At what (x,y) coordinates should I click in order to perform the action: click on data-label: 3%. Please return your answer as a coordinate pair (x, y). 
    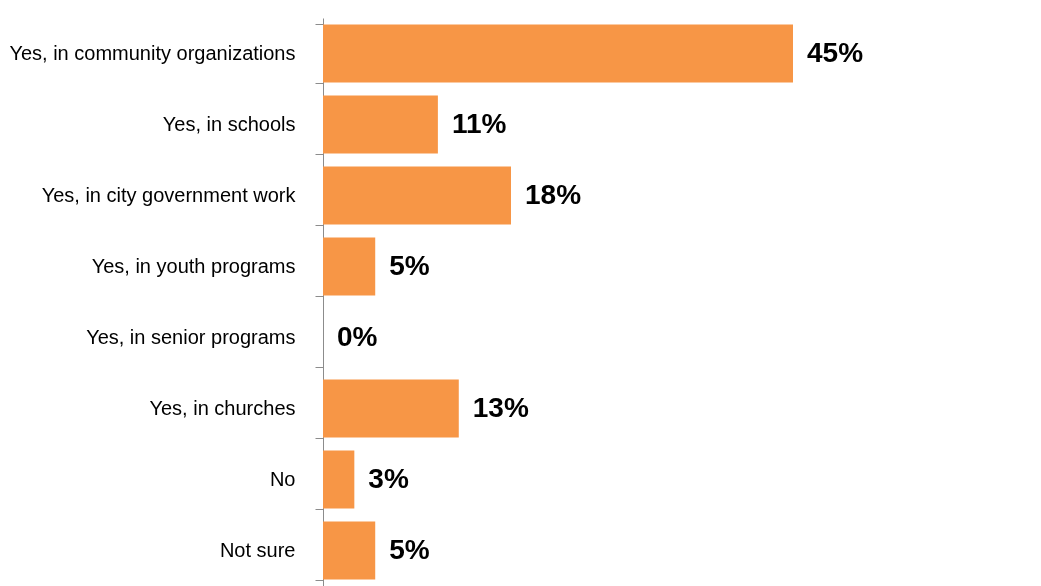
    Looking at the image, I should click on (388, 478).